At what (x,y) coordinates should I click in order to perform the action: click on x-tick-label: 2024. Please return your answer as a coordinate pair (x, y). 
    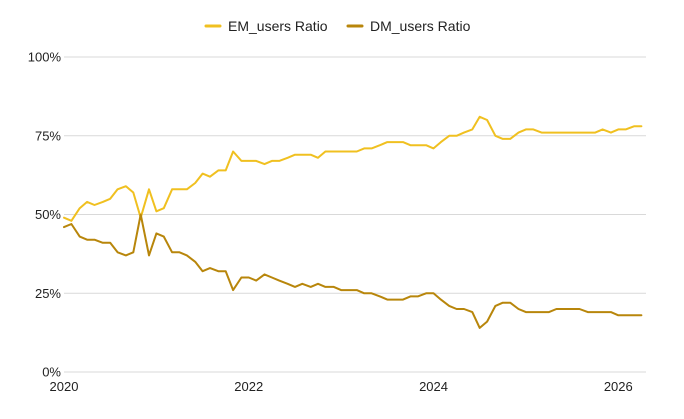
    Looking at the image, I should click on (433, 386).